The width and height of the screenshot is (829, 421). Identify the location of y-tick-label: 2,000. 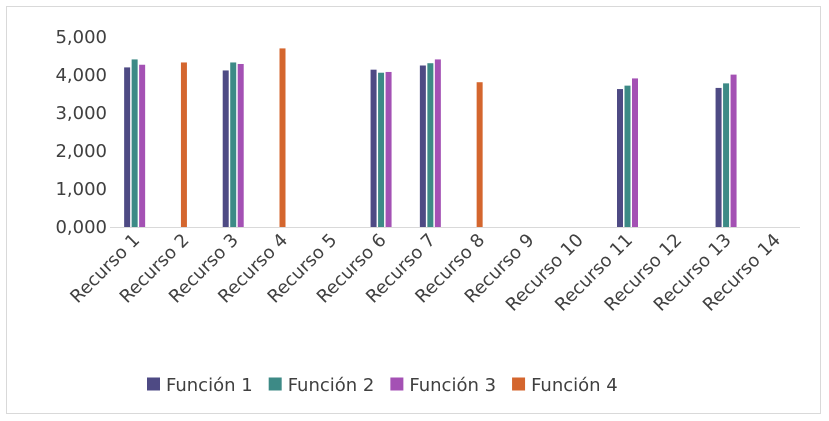
(81, 151).